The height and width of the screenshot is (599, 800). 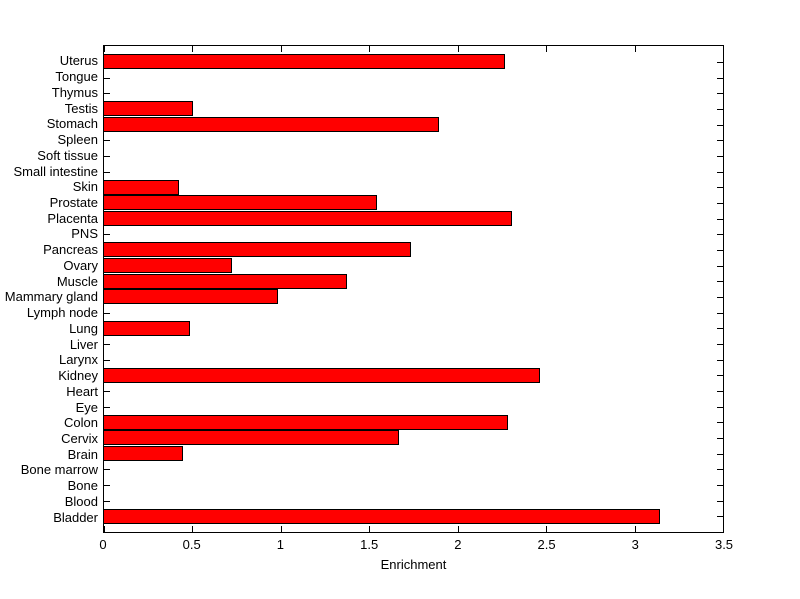 I want to click on bar-row-soft-tissue, so click(x=413, y=156).